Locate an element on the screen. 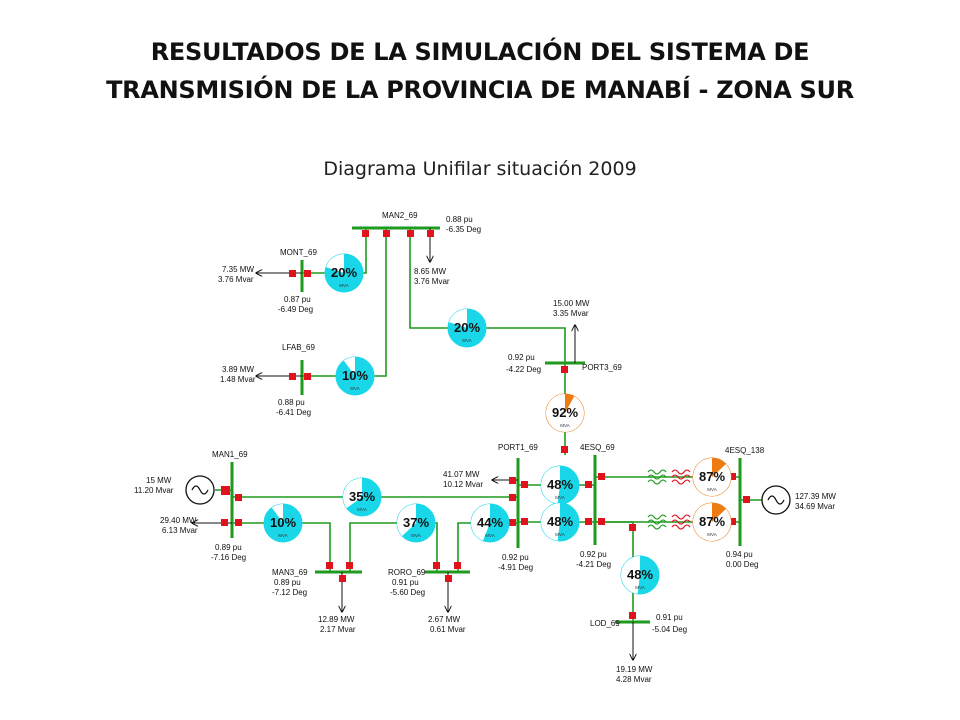  load-mvar: 3.76 Mvar is located at coordinates (432, 281).